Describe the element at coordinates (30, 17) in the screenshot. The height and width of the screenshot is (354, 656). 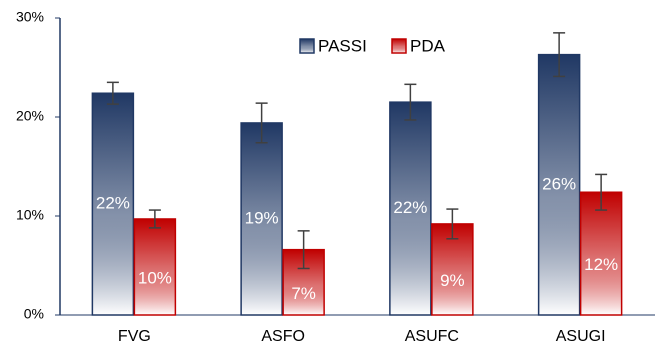
I see `y-tick-label: 30%` at that location.